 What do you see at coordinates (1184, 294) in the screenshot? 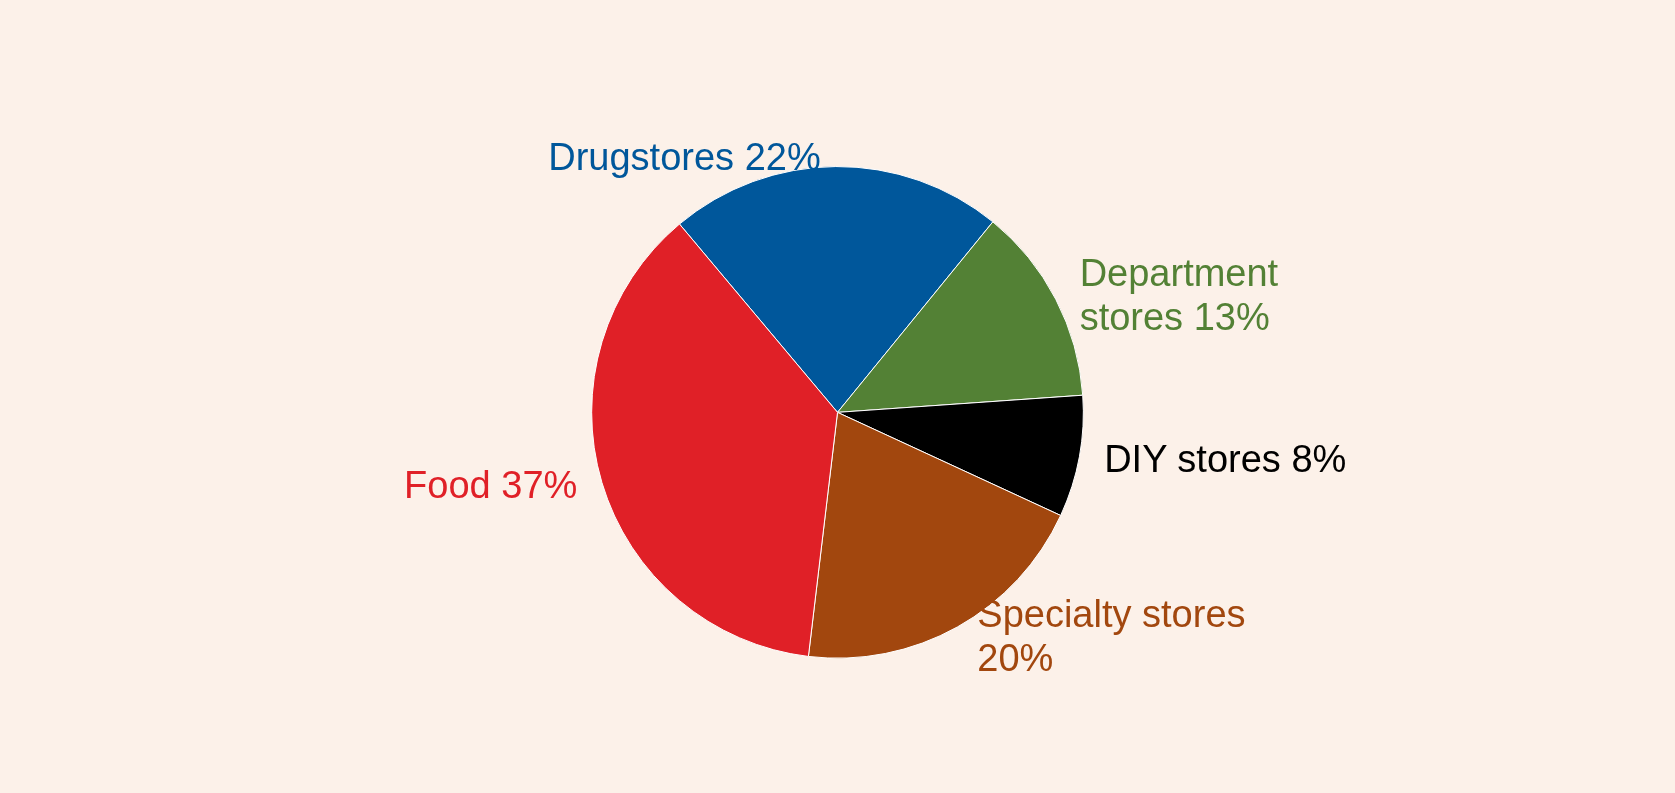
I see `slice-label: Department stores 13%` at bounding box center [1184, 294].